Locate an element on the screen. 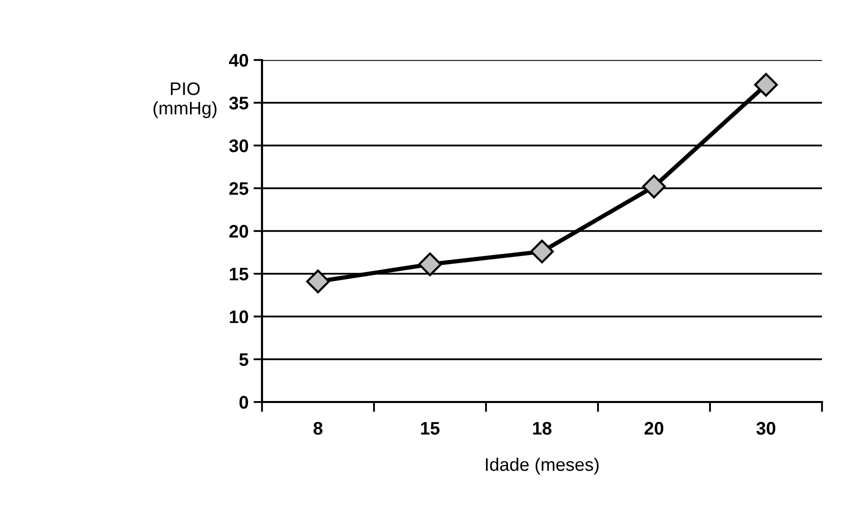 The width and height of the screenshot is (843, 514). x-axis-title: Idade (meses) is located at coordinates (542, 466).